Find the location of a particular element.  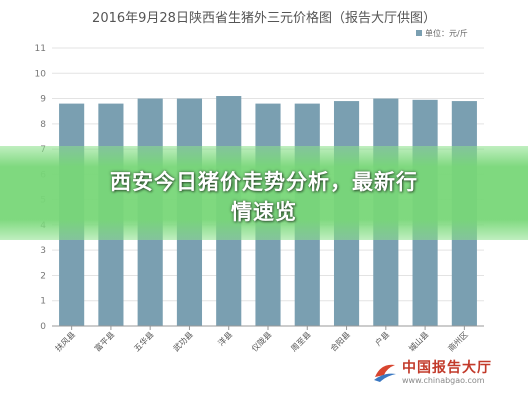

x-tick-label: 扶风县 is located at coordinates (65, 341).